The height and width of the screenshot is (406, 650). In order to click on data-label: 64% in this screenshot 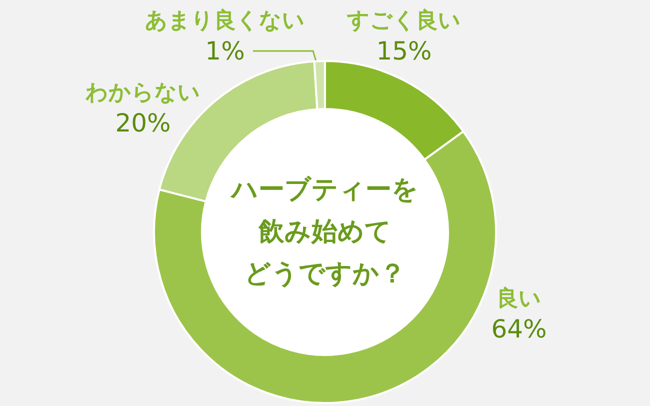, I will do `click(519, 329)`.